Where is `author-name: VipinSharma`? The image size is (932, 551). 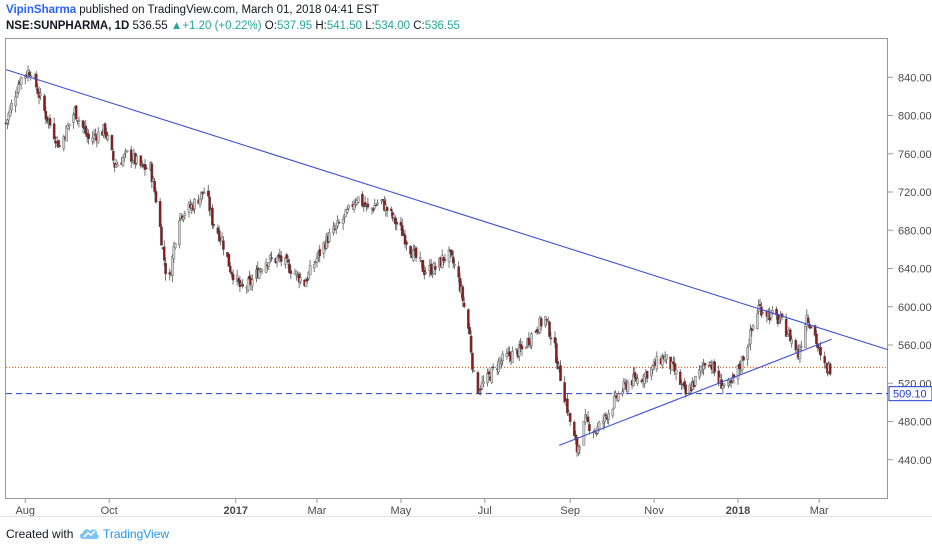
author-name: VipinSharma is located at coordinates (41, 10).